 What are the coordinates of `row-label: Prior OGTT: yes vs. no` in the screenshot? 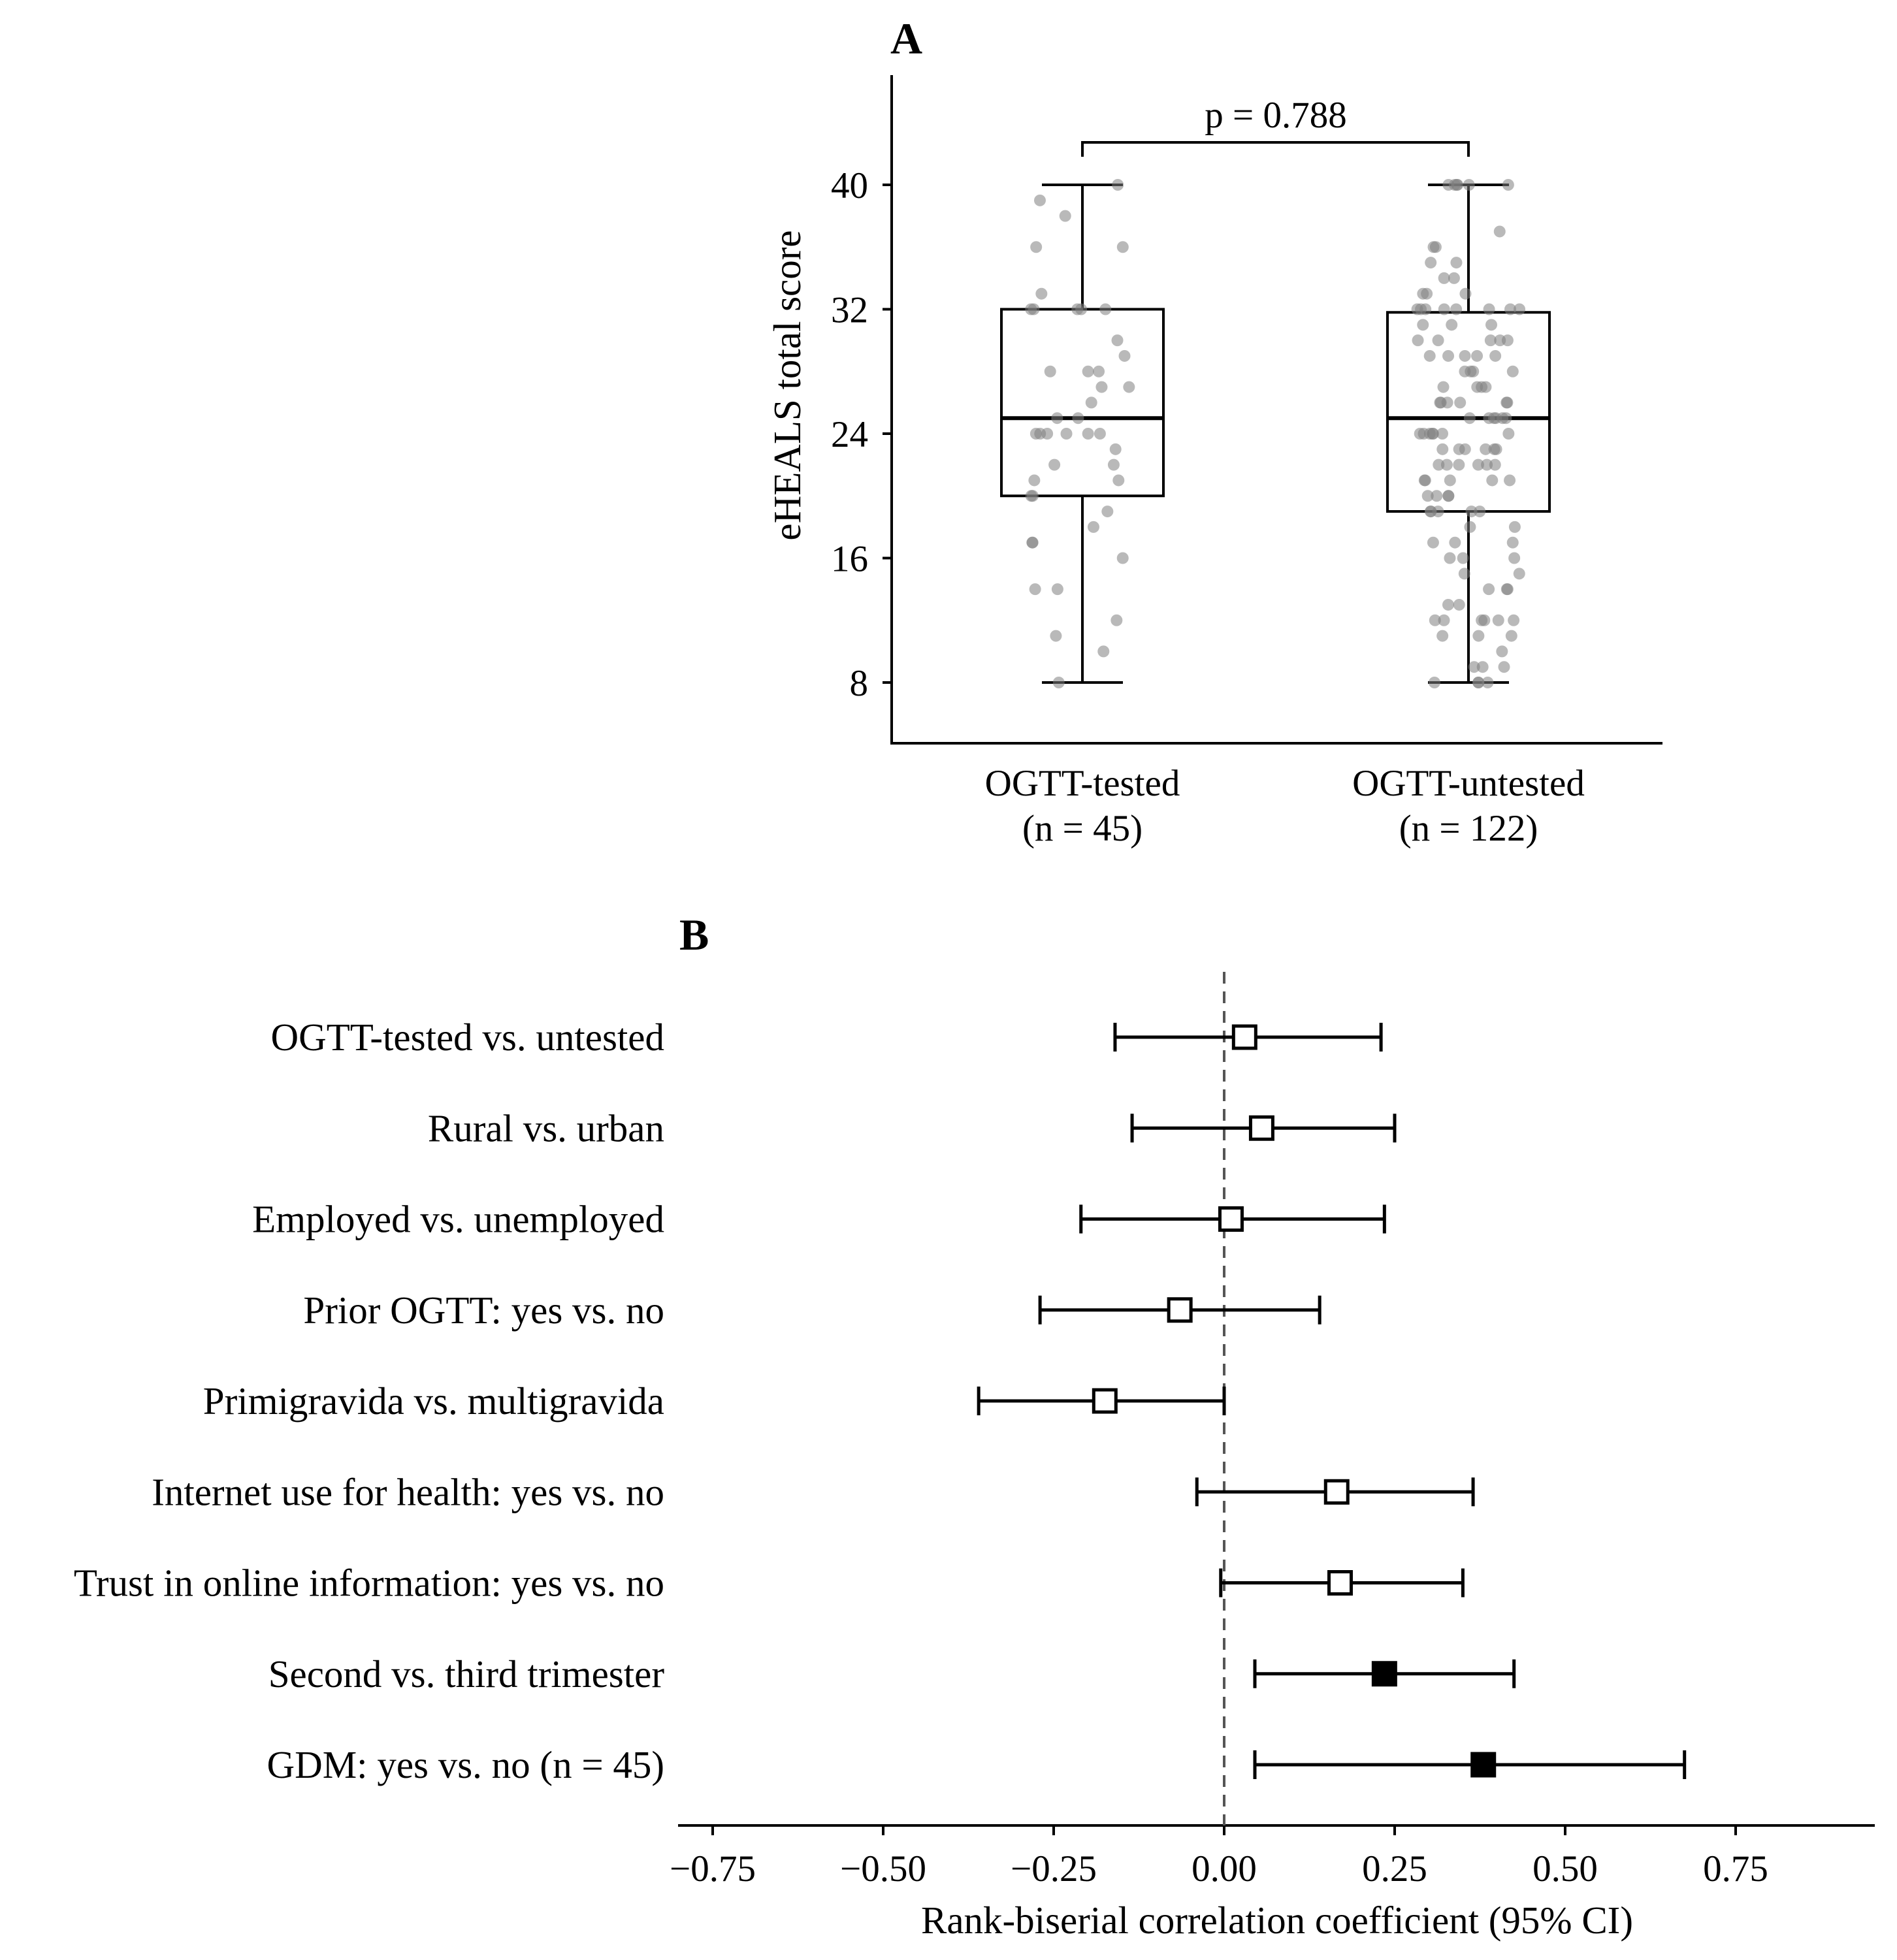 It's located at (484, 1311).